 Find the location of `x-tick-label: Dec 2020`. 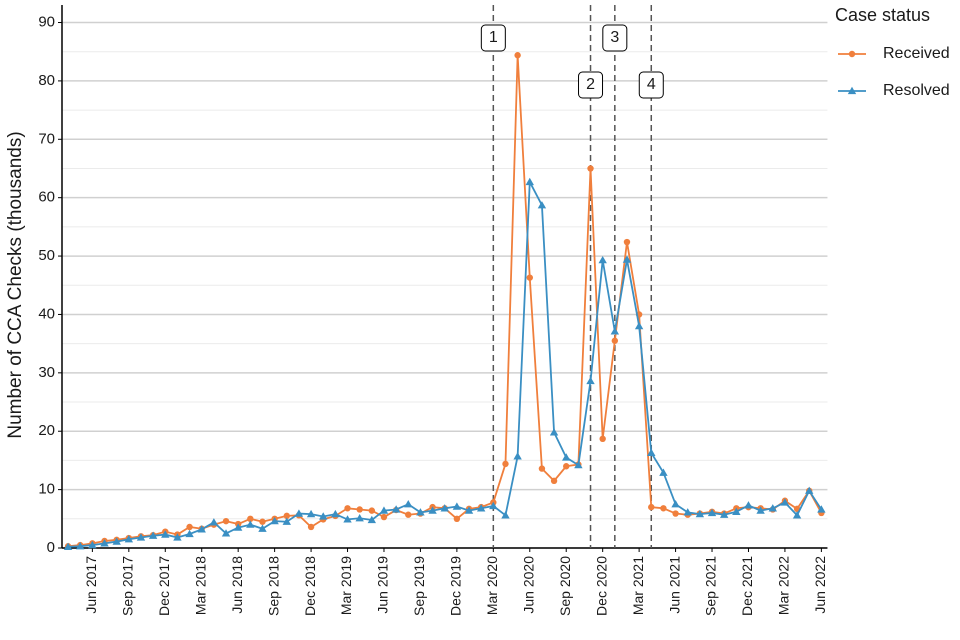

x-tick-label: Dec 2020 is located at coordinates (601, 586).